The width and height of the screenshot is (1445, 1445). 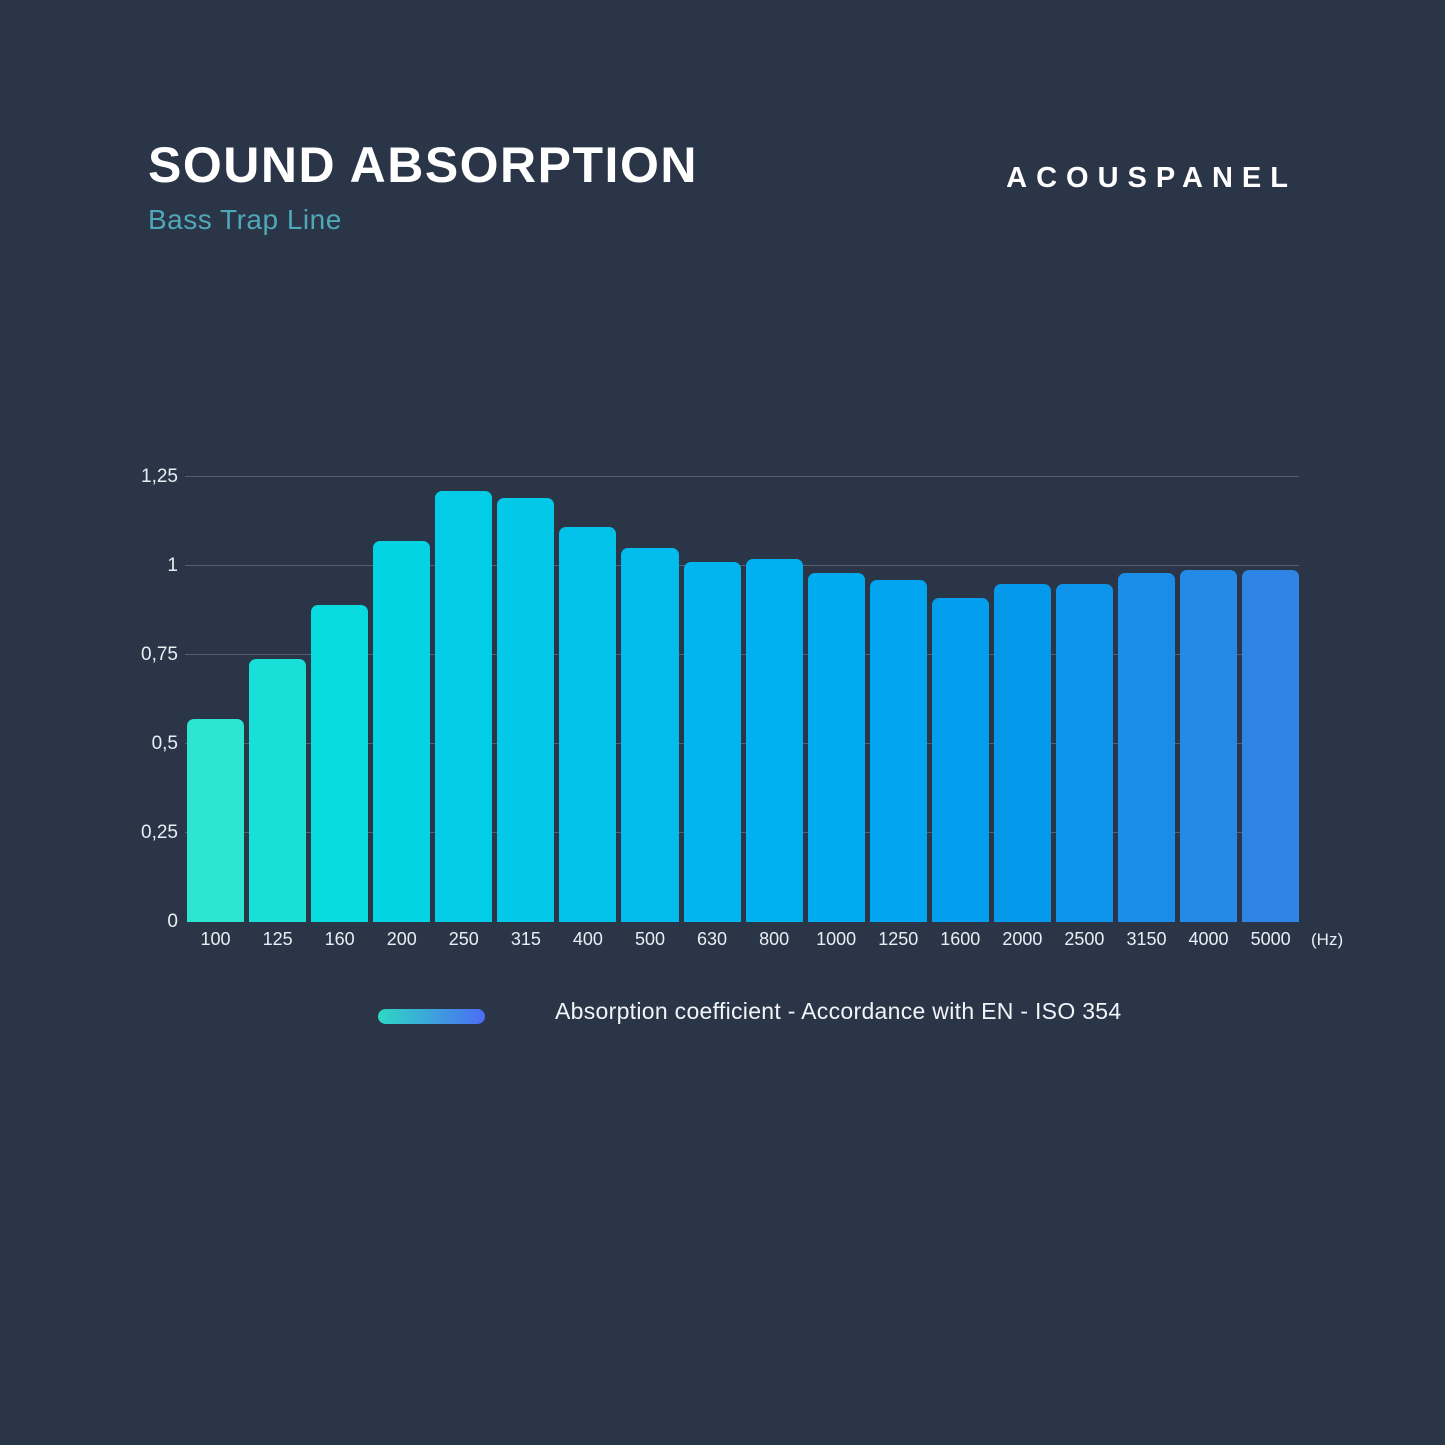 What do you see at coordinates (133, 699) in the screenshot?
I see `y-axis: 0 0,25 0,5 0,75 1 1,25` at bounding box center [133, 699].